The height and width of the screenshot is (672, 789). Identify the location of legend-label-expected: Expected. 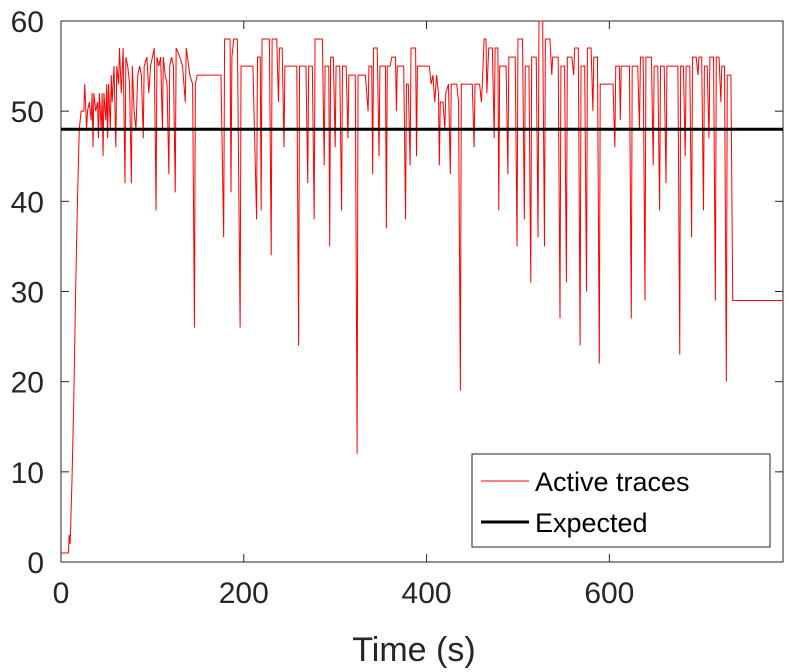
(591, 523).